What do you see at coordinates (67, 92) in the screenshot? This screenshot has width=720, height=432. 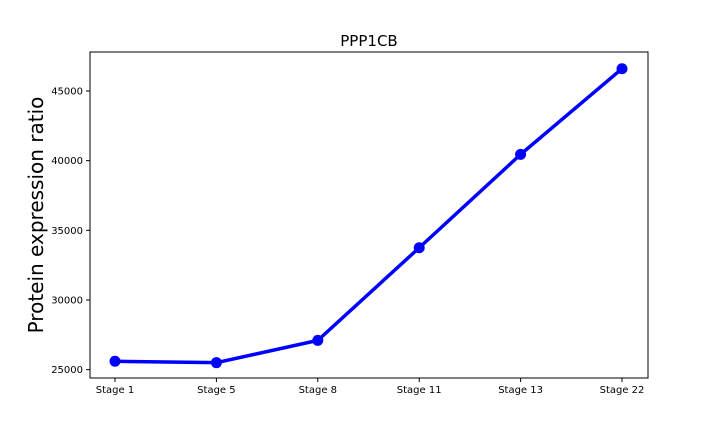 I see `y-tick-label: 45000` at bounding box center [67, 92].